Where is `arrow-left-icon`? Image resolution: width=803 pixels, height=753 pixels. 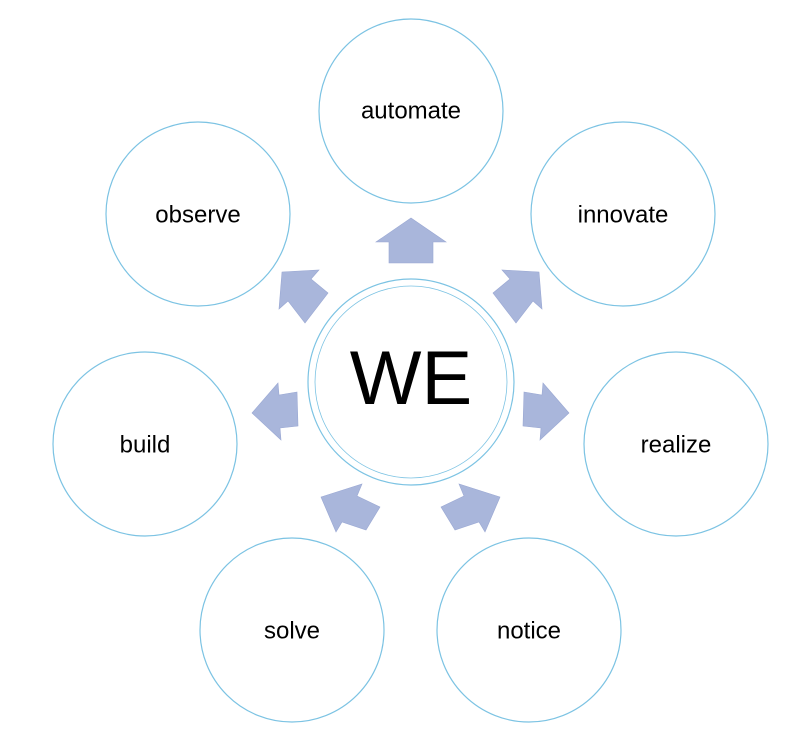 arrow-left-icon is located at coordinates (275, 411).